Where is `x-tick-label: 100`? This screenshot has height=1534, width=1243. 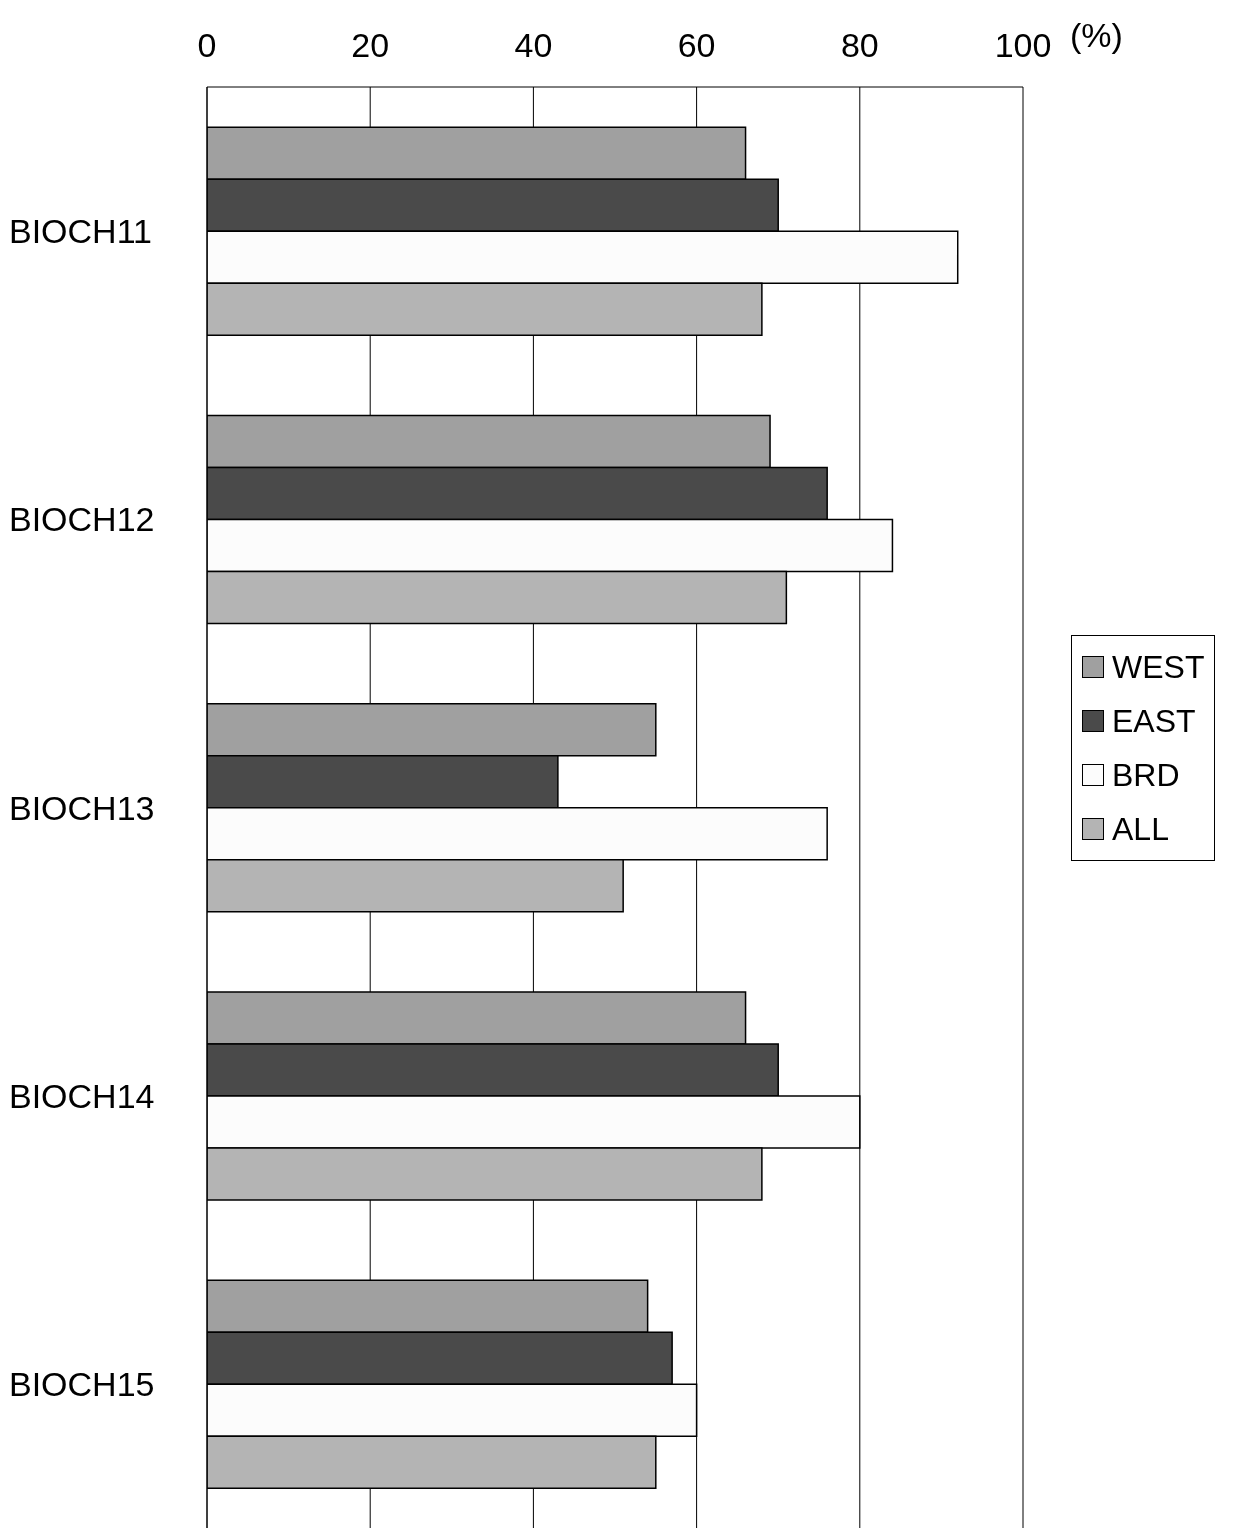
x-tick-label: 100 is located at coordinates (1023, 45).